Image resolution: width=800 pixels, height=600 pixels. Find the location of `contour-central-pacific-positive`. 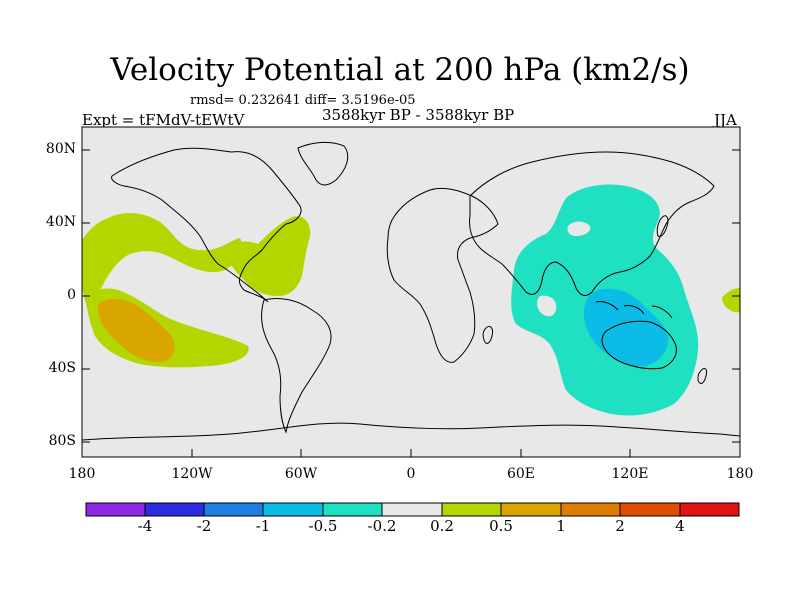

contour-central-pacific-positive is located at coordinates (731, 300).